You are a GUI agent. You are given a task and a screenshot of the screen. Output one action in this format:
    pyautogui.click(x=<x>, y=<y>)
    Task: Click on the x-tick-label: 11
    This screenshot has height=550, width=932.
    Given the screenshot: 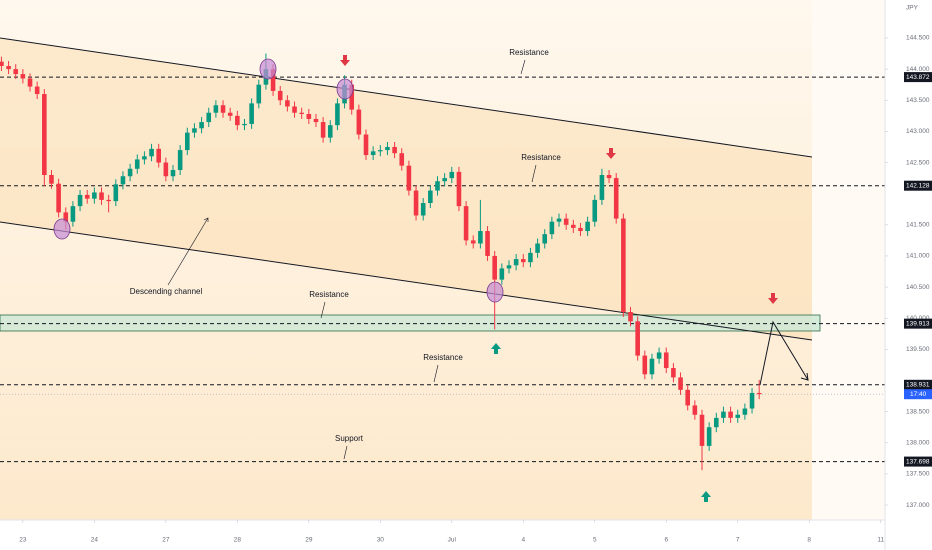 What is the action you would take?
    pyautogui.click(x=880, y=540)
    